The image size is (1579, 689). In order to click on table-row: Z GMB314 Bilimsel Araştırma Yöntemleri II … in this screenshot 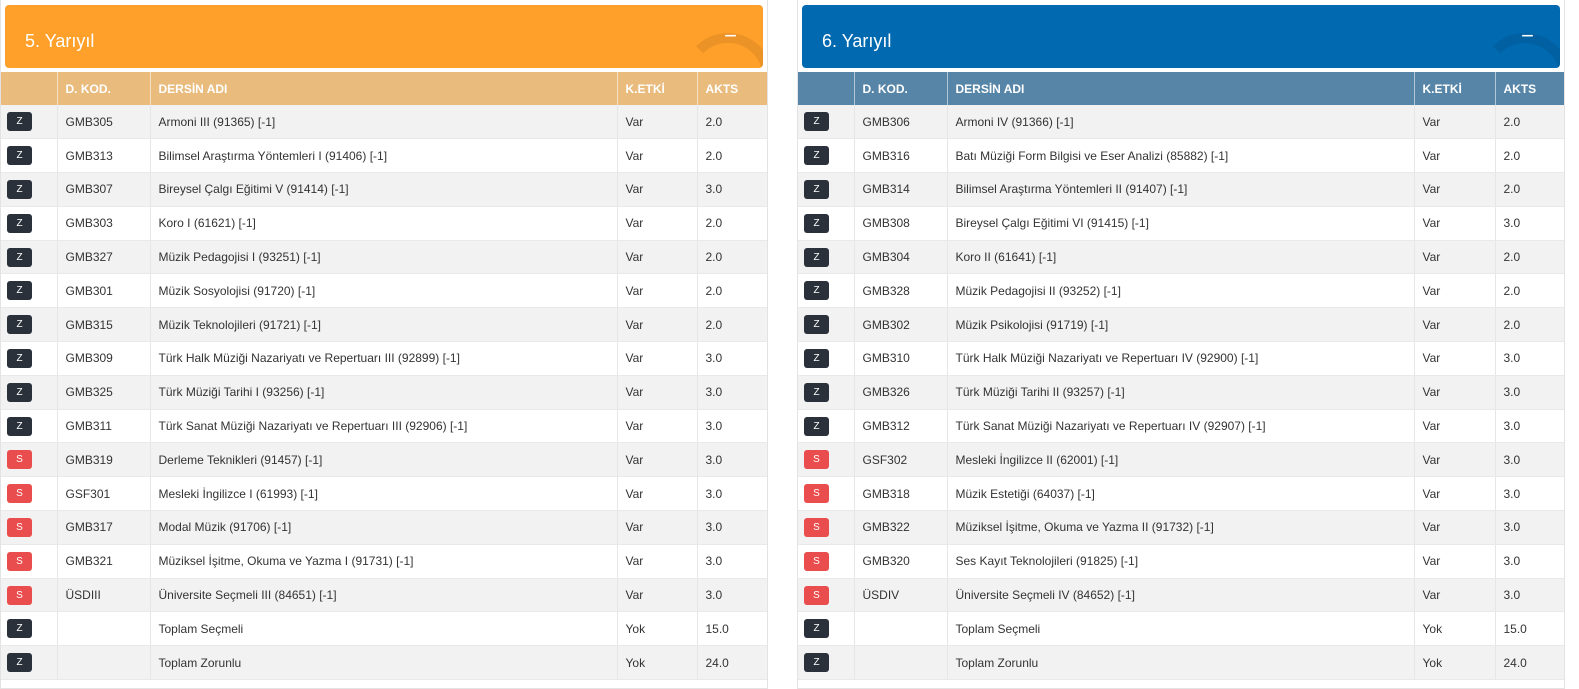, I will do `click(1181, 189)`.